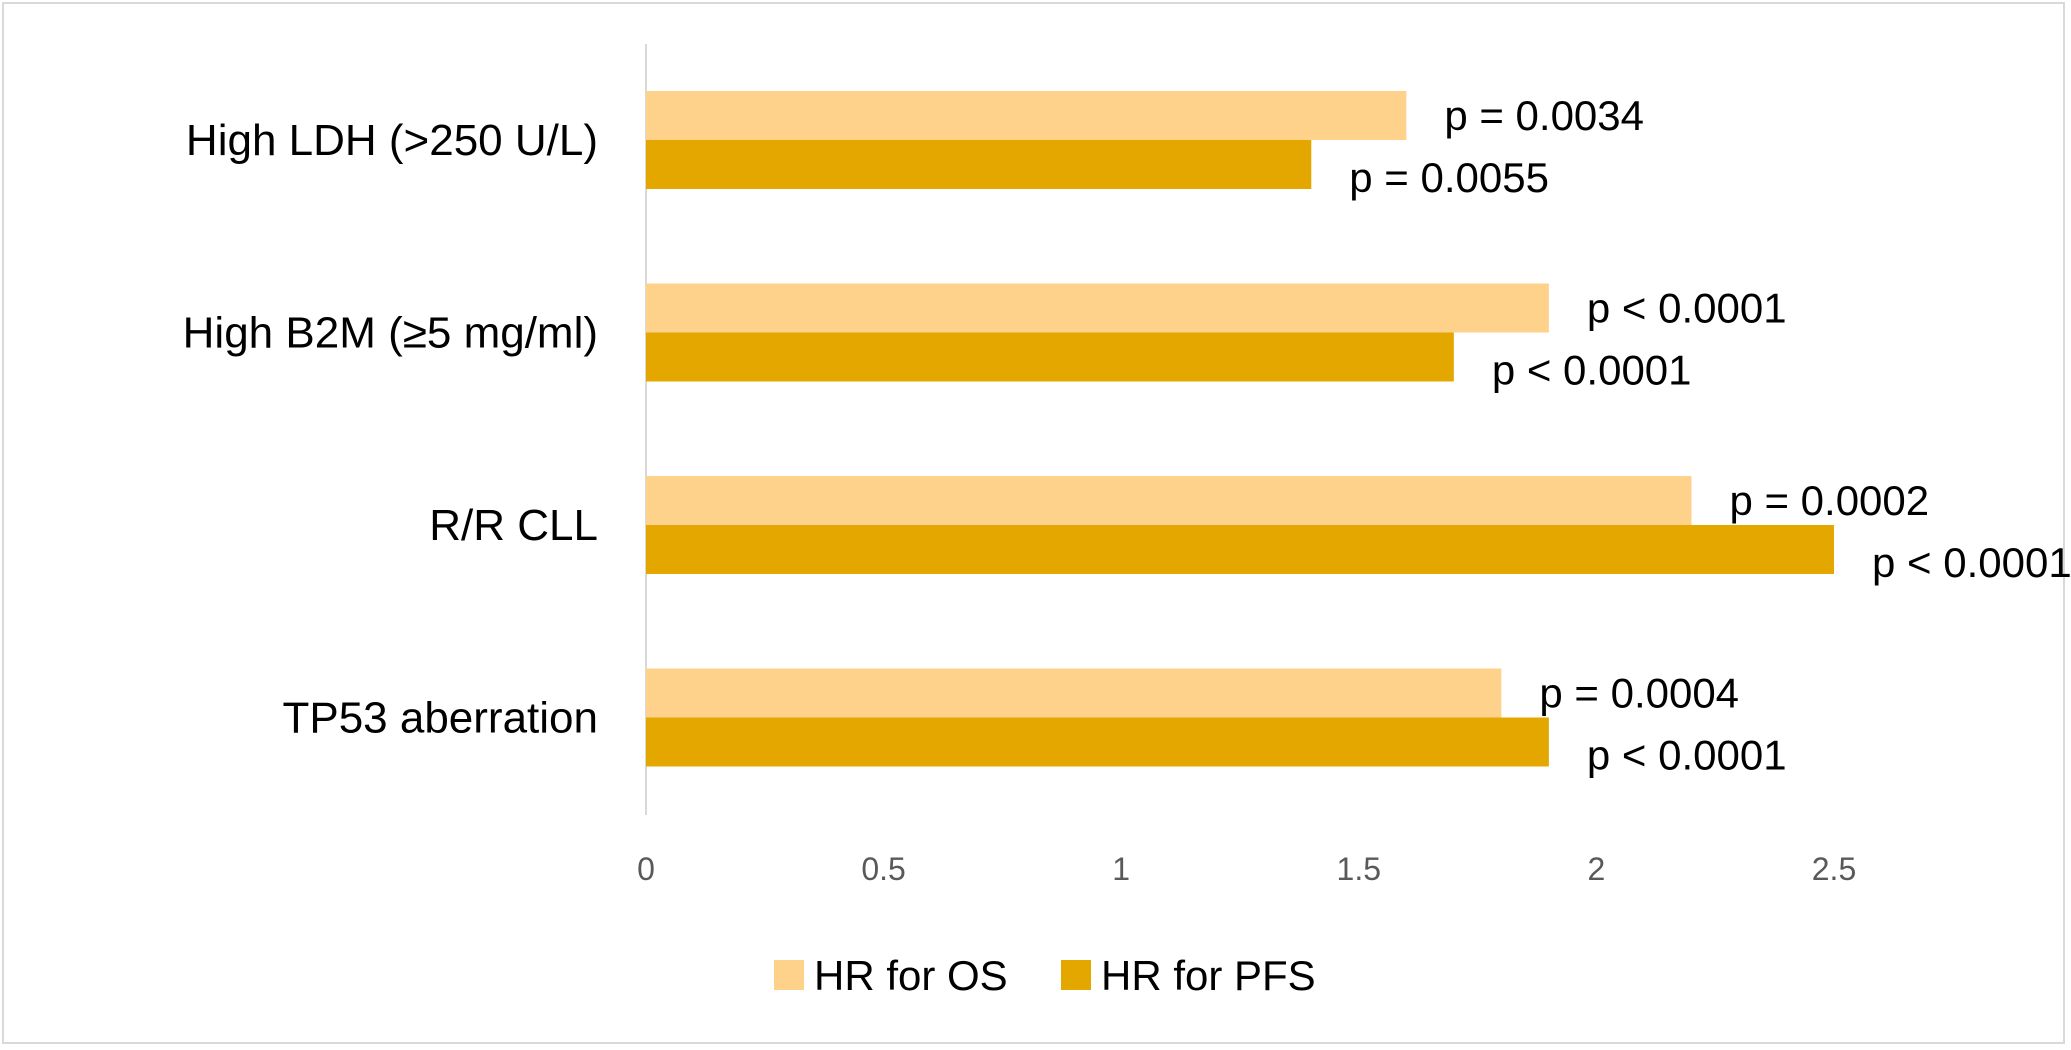  Describe the element at coordinates (911, 975) in the screenshot. I see `legend-entry: HR for OS` at that location.